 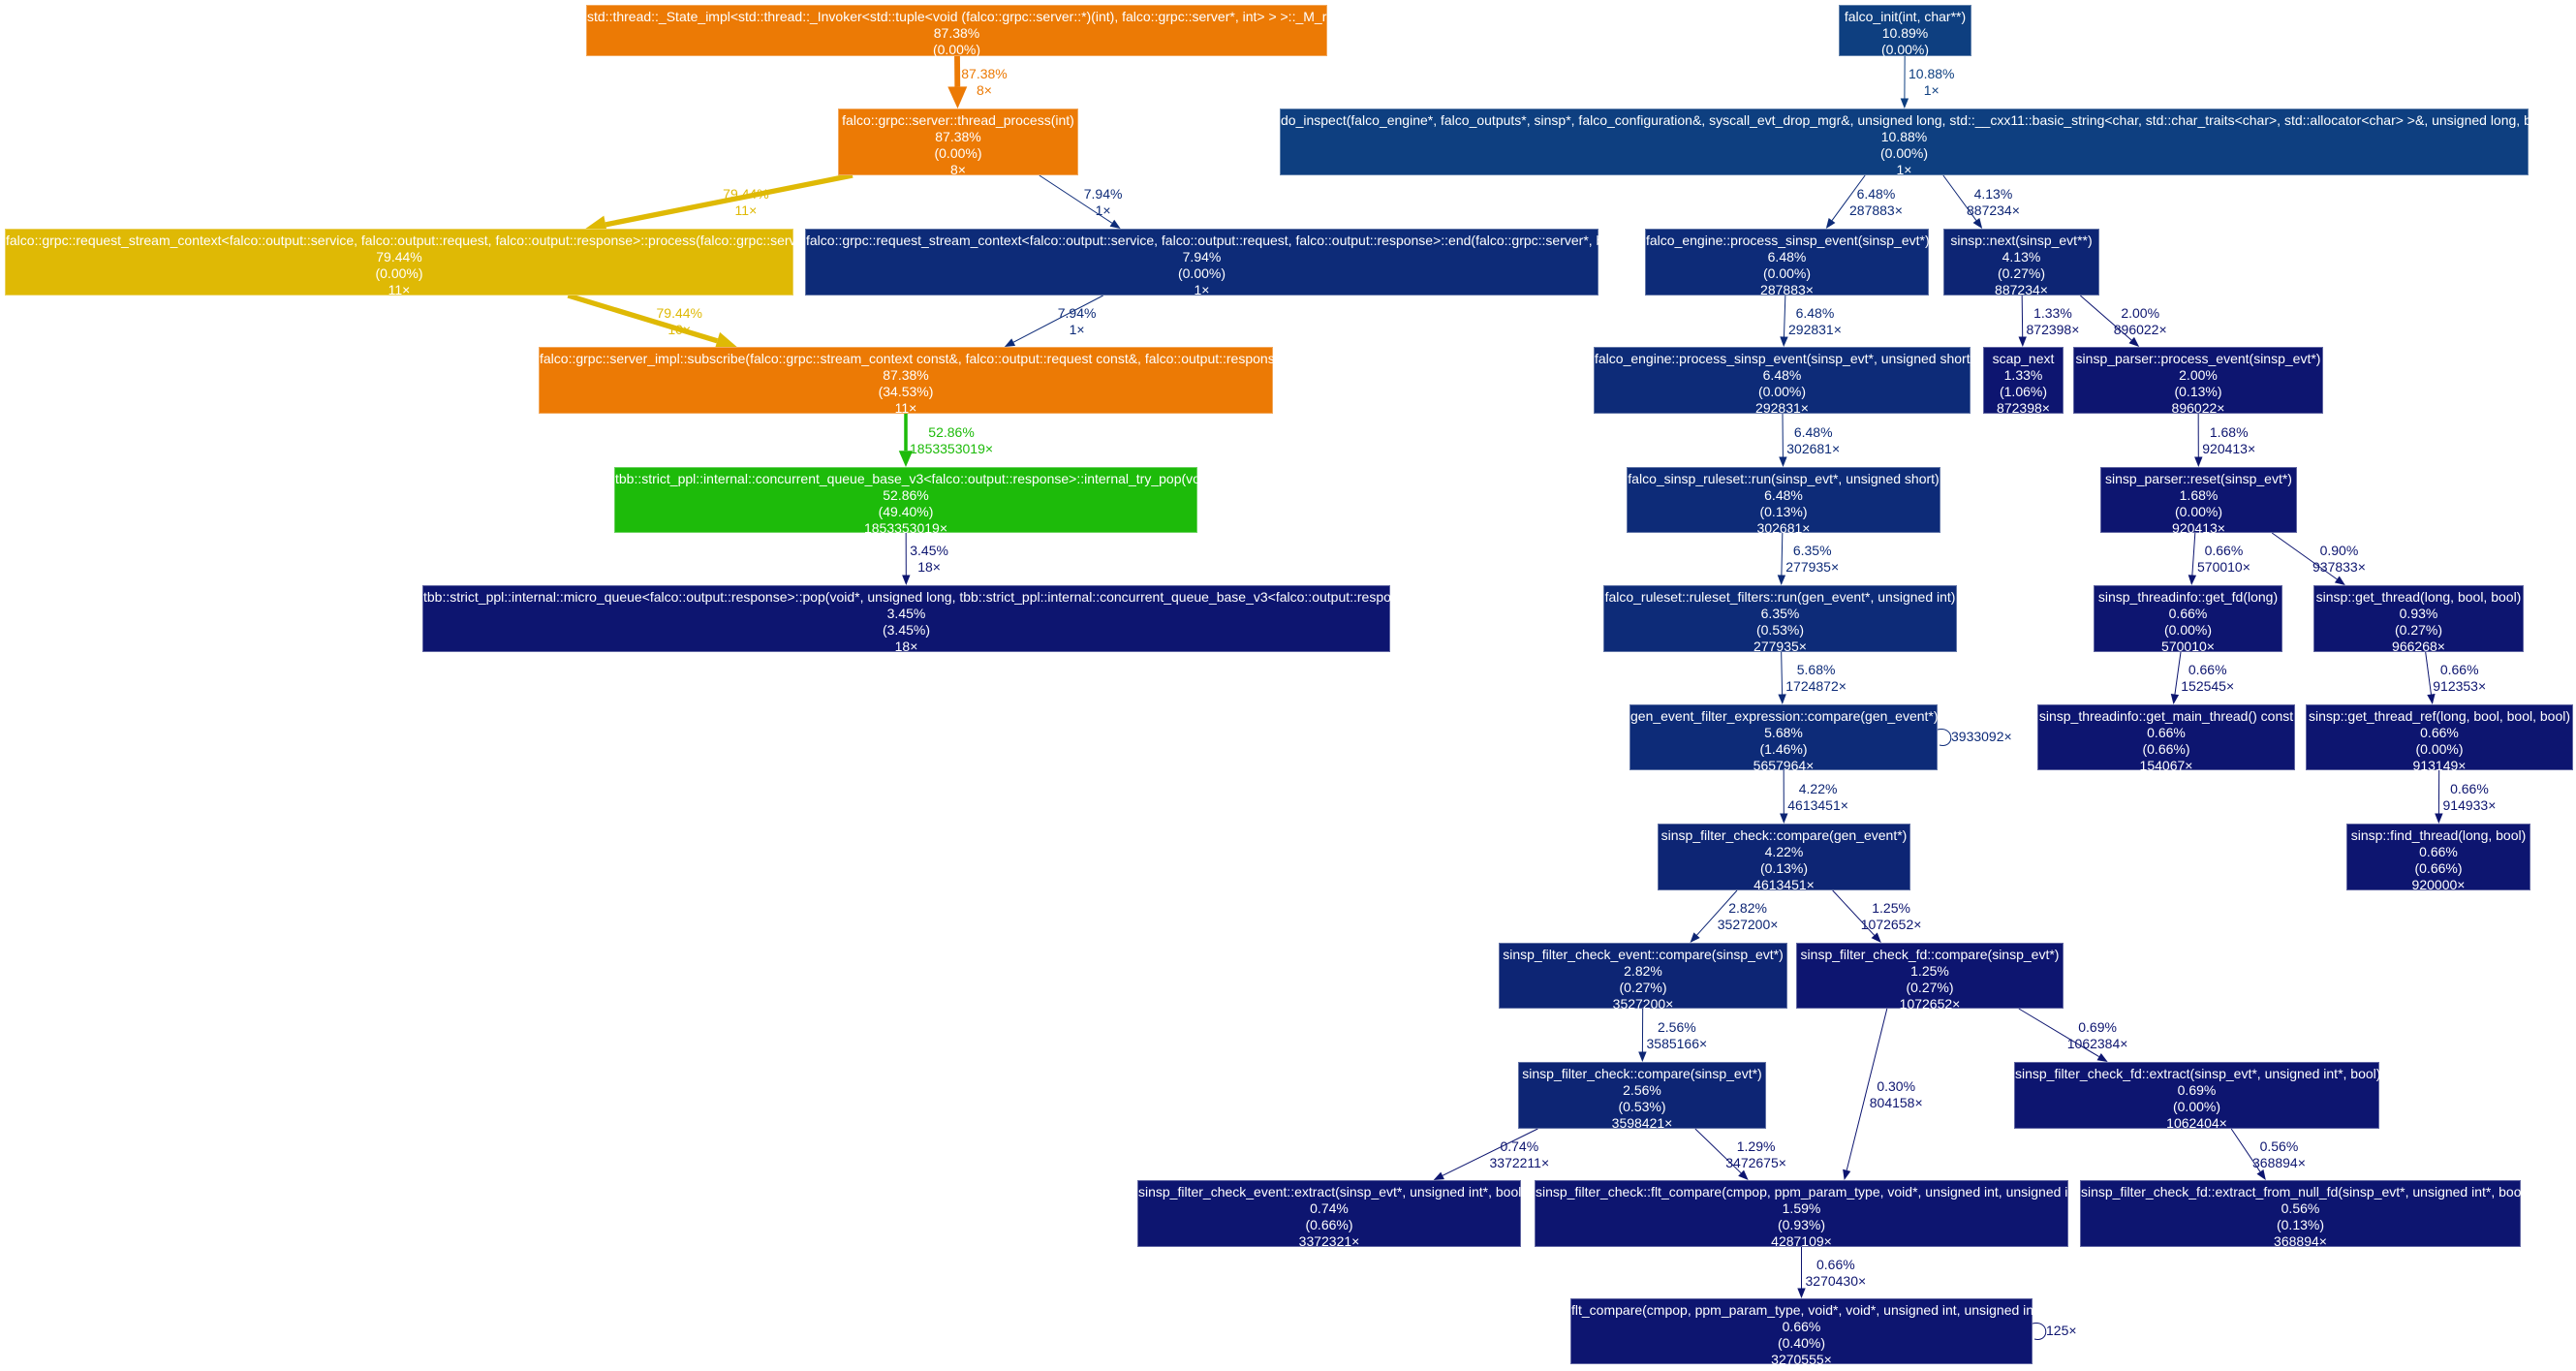 I want to click on self-time-percent: (0.93%), so click(x=1801, y=1224).